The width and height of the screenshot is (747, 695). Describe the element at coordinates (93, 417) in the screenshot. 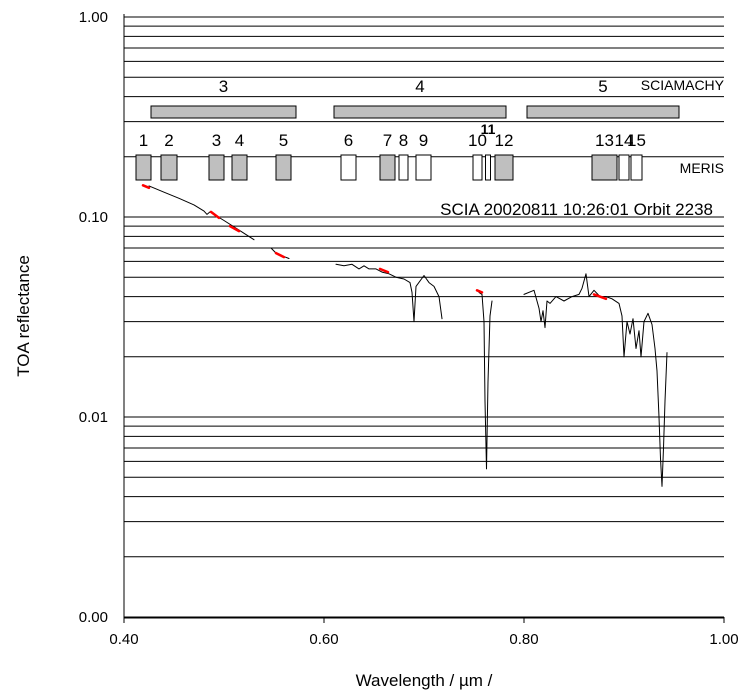

I see `y-tick-label: 0.01` at that location.